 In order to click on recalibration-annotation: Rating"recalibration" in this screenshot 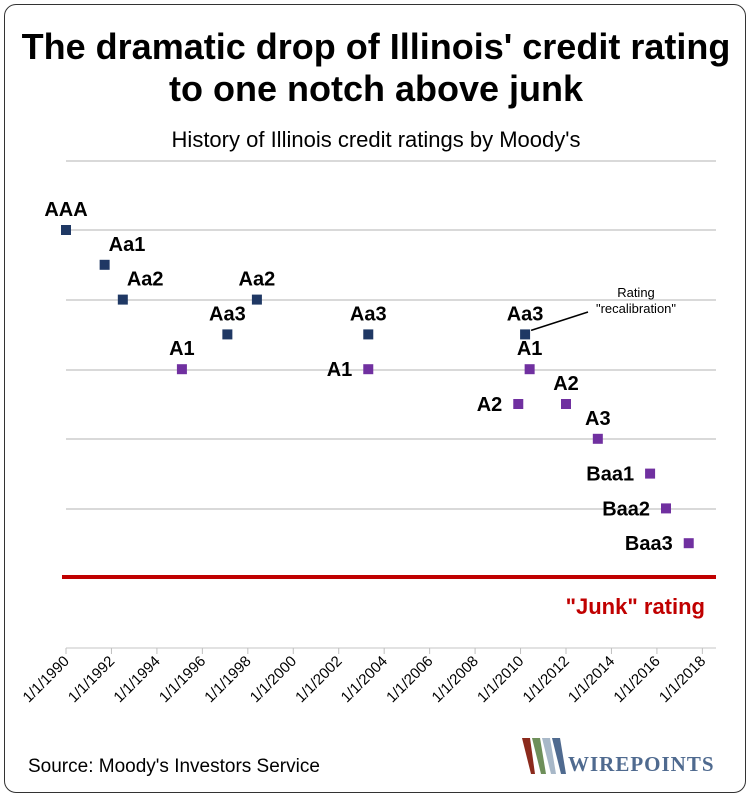, I will do `click(603, 308)`.